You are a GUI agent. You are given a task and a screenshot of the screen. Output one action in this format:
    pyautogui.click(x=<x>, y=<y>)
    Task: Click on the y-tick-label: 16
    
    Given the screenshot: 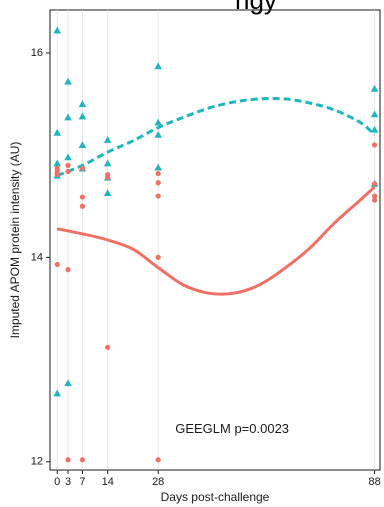 What is the action you would take?
    pyautogui.click(x=37, y=53)
    